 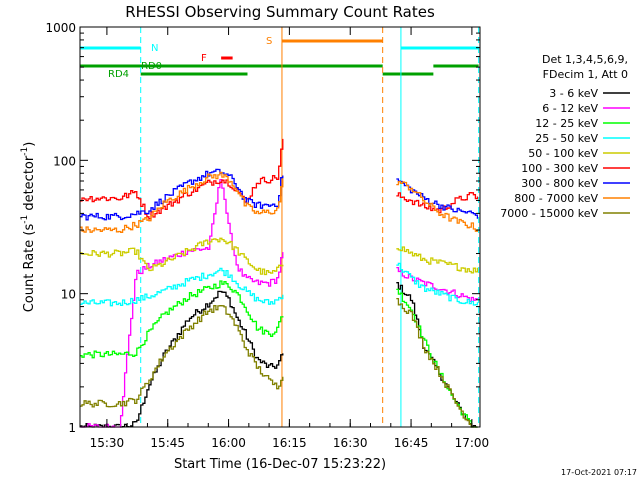 What do you see at coordinates (556, 198) in the screenshot?
I see `legend-label: 800 - 7000 keV` at bounding box center [556, 198].